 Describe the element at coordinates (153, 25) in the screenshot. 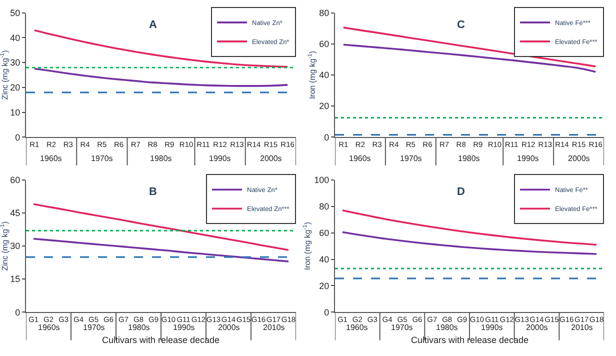

I see `text: A` at that location.